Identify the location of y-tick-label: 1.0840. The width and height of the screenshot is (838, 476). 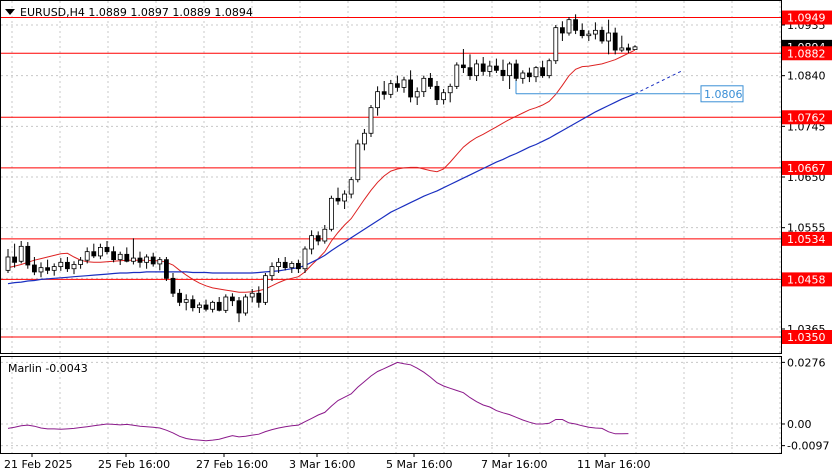
(806, 76).